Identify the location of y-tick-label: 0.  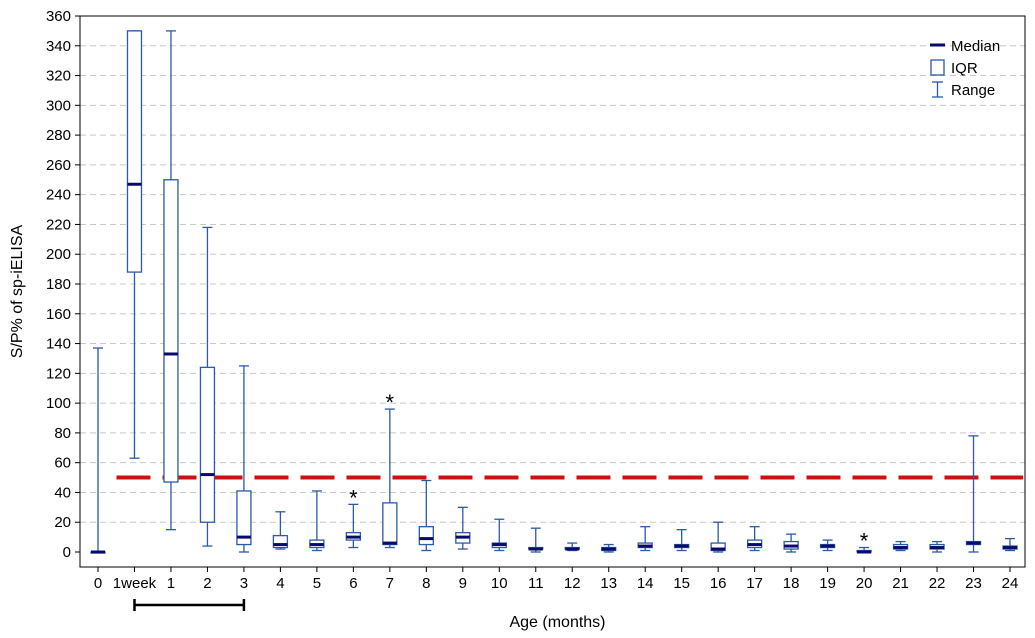
(67, 552).